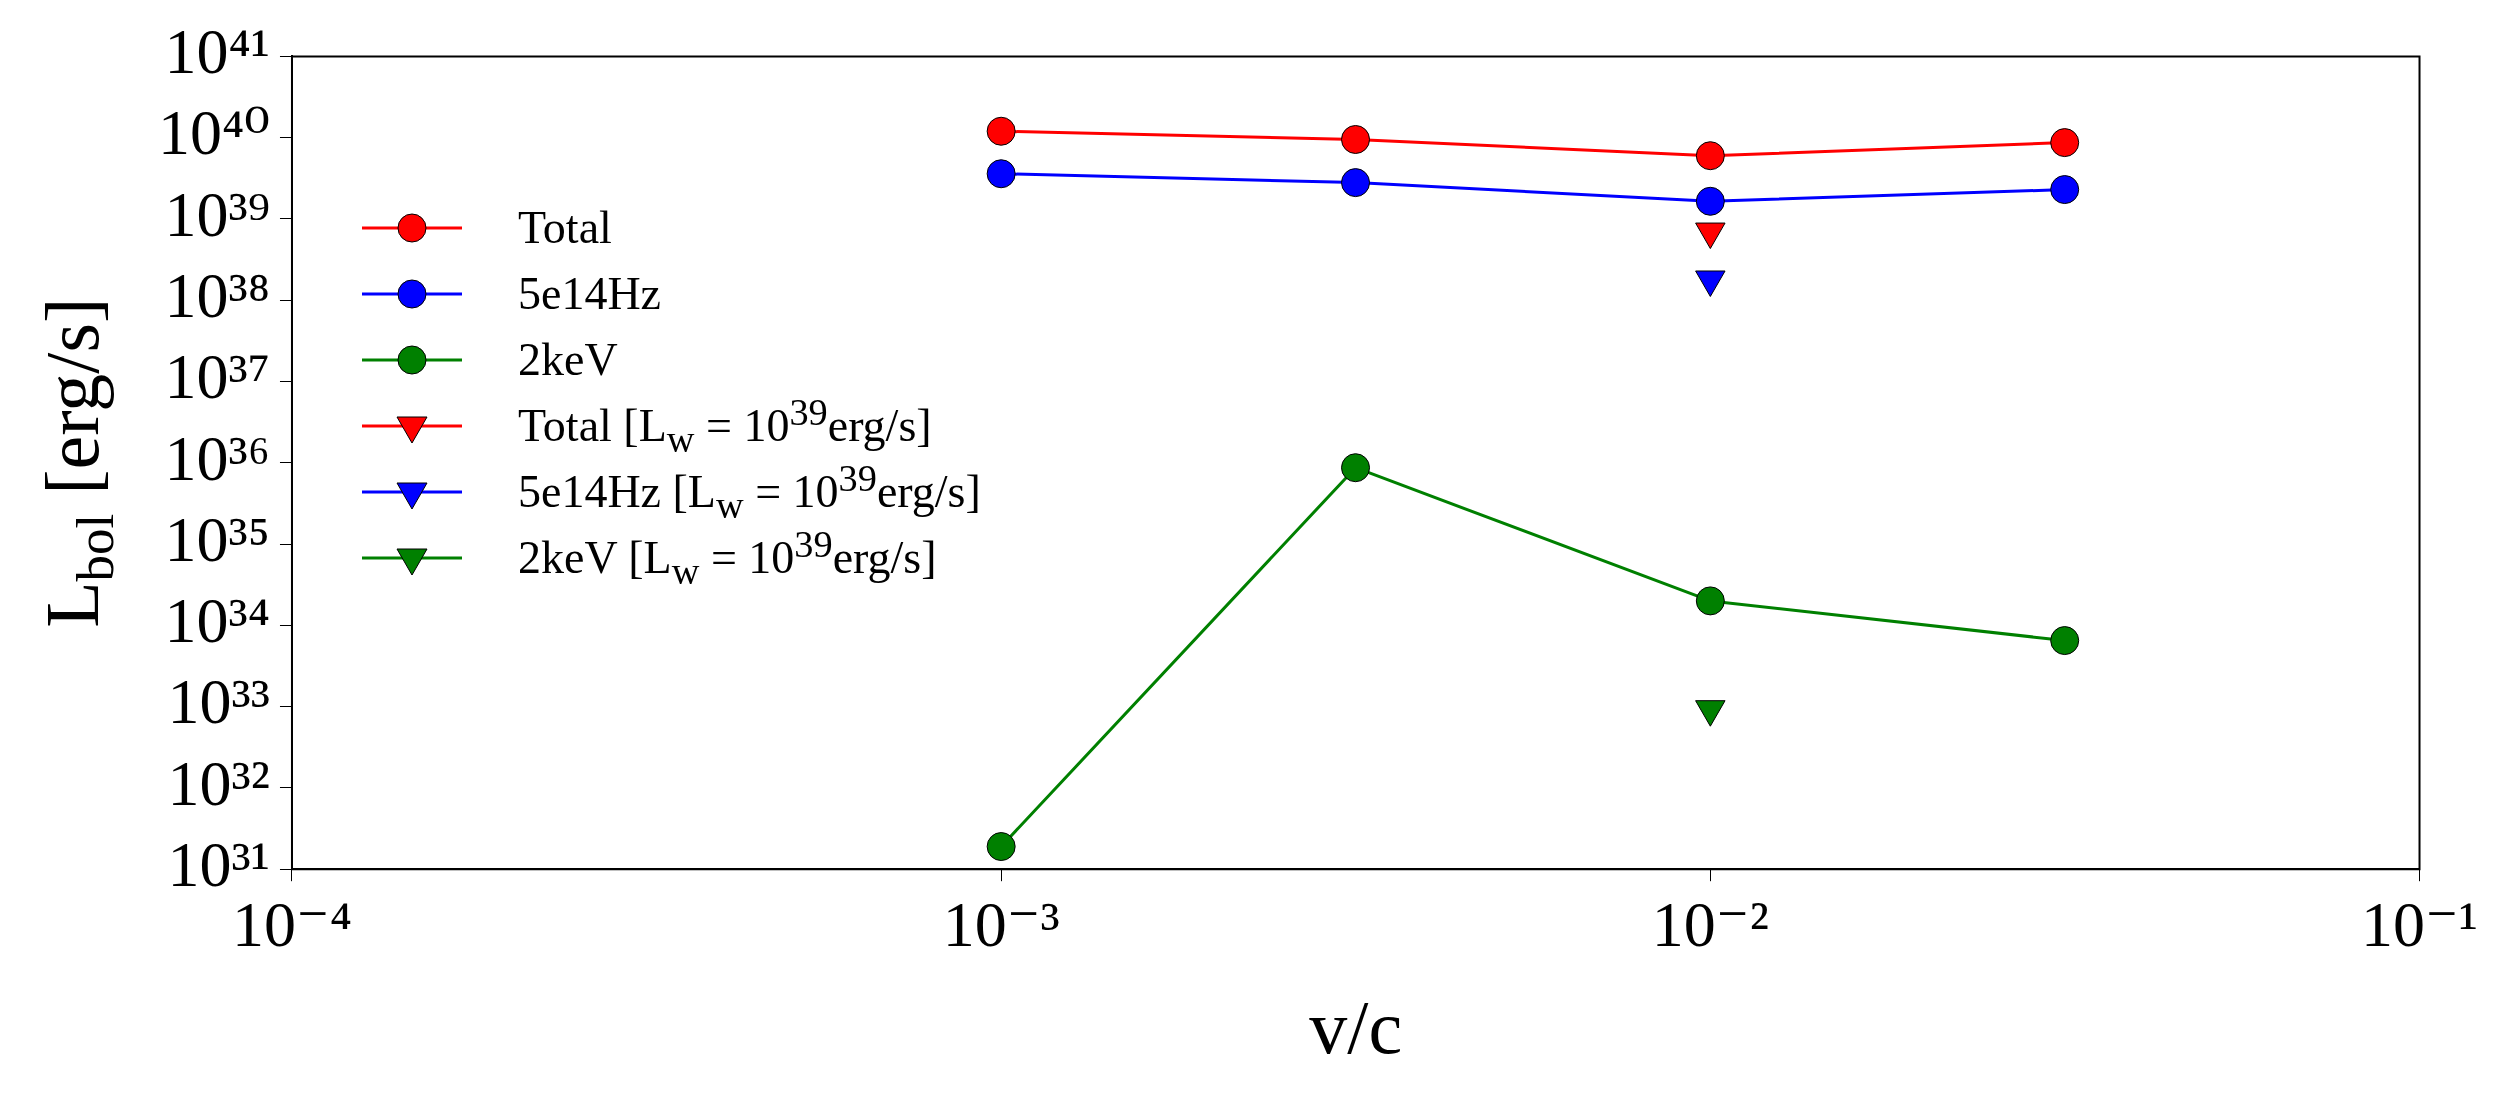 The image size is (2500, 1100). Describe the element at coordinates (217, 214) in the screenshot. I see `y-tick-label: 10³⁹` at that location.